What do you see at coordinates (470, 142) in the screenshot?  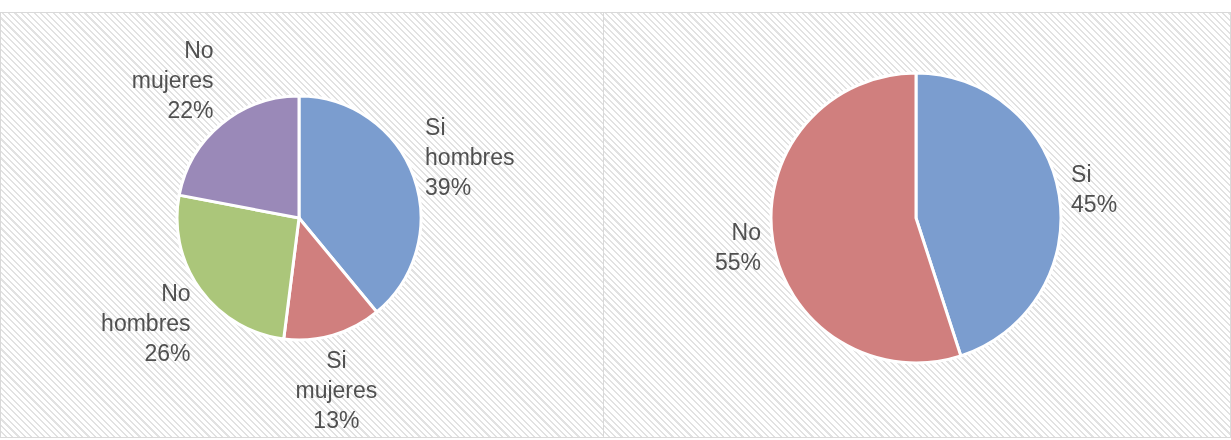 I see `slice-label: Si hombres` at bounding box center [470, 142].